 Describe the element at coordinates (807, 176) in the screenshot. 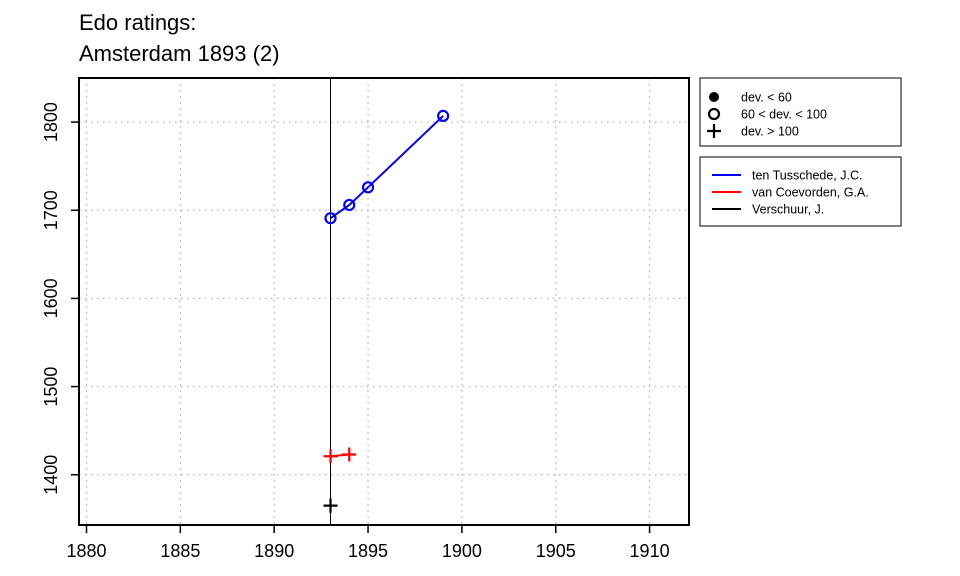

I see `legend-label: ten Tusschede, J.C.` at that location.